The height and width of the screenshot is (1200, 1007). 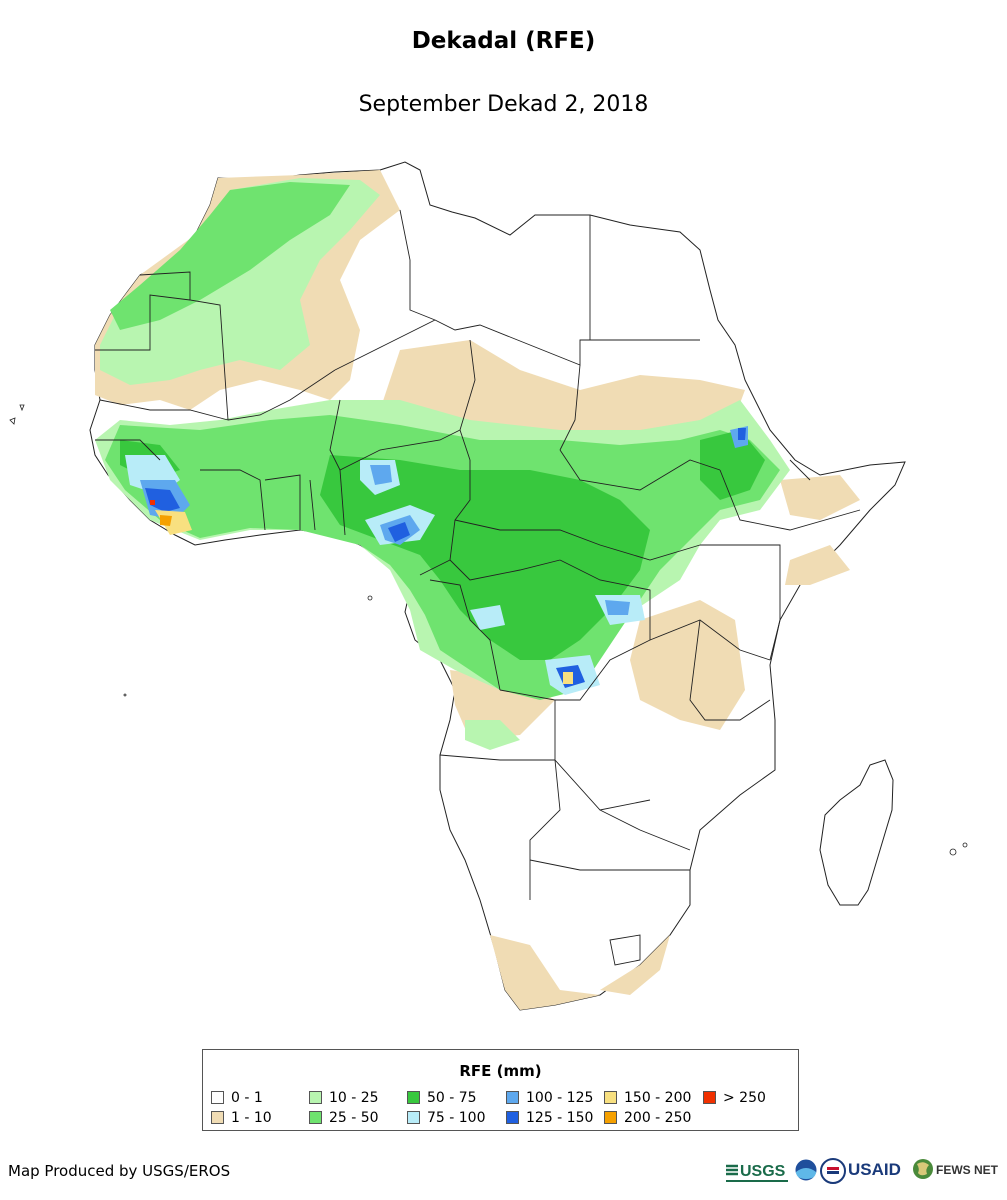 I want to click on legend-item: 0 - 1, so click(x=237, y=1098).